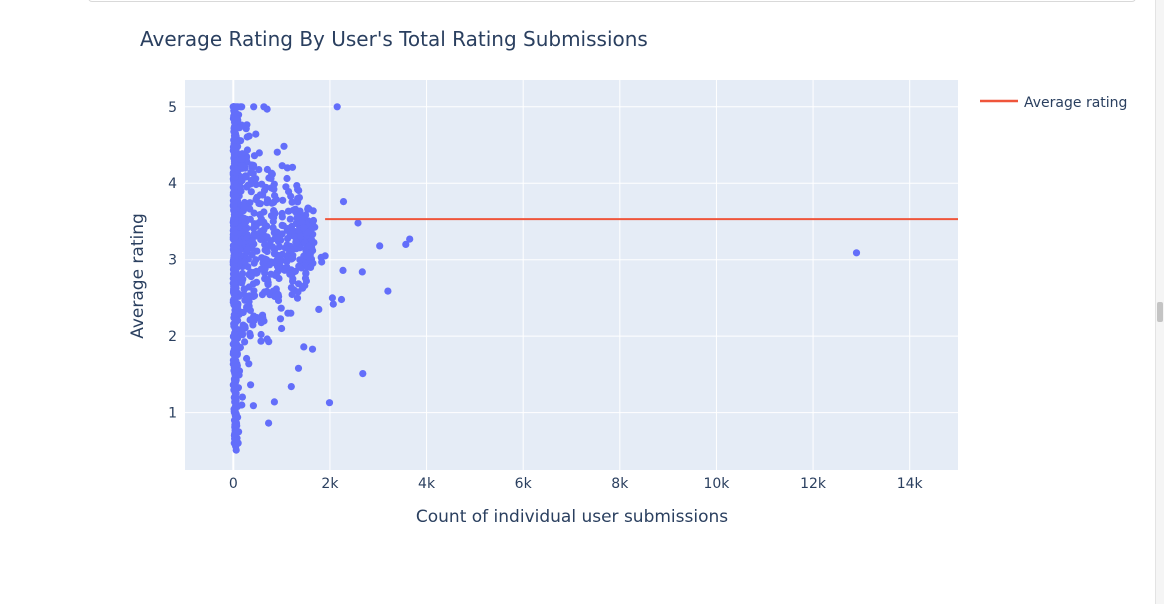  Describe the element at coordinates (572, 517) in the screenshot. I see `x-axis-label: Count of individual user submissions` at that location.